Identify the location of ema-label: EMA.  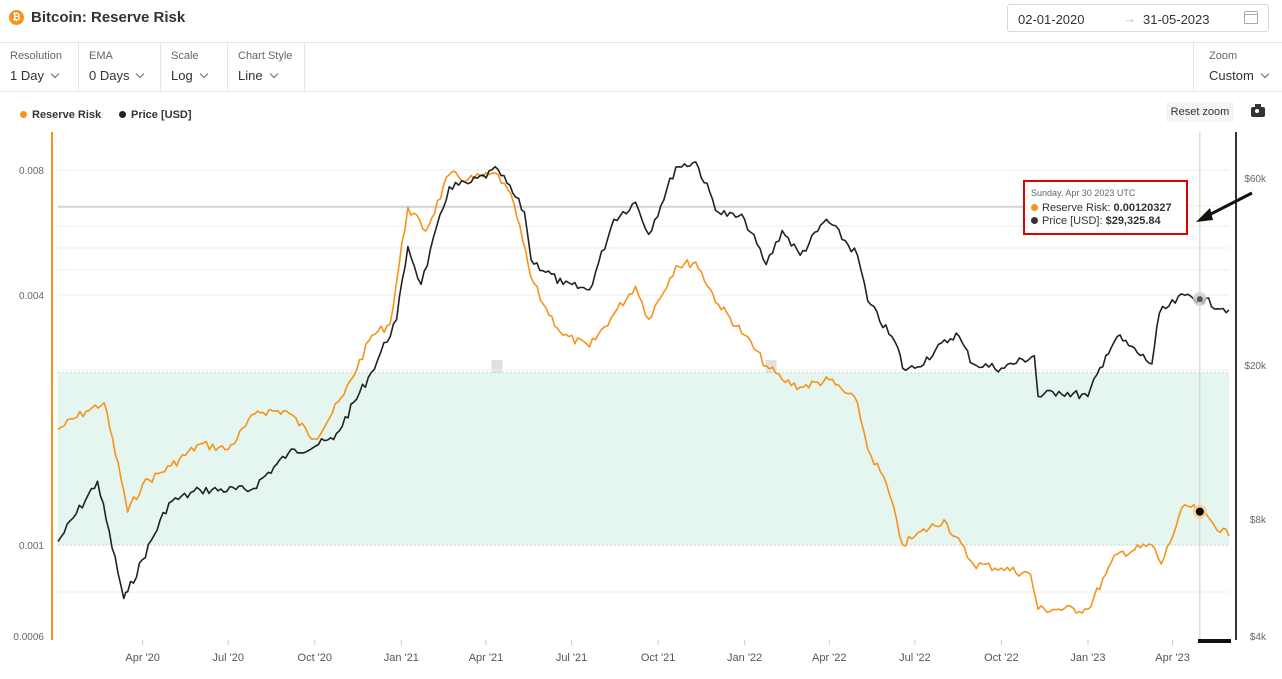
(101, 56).